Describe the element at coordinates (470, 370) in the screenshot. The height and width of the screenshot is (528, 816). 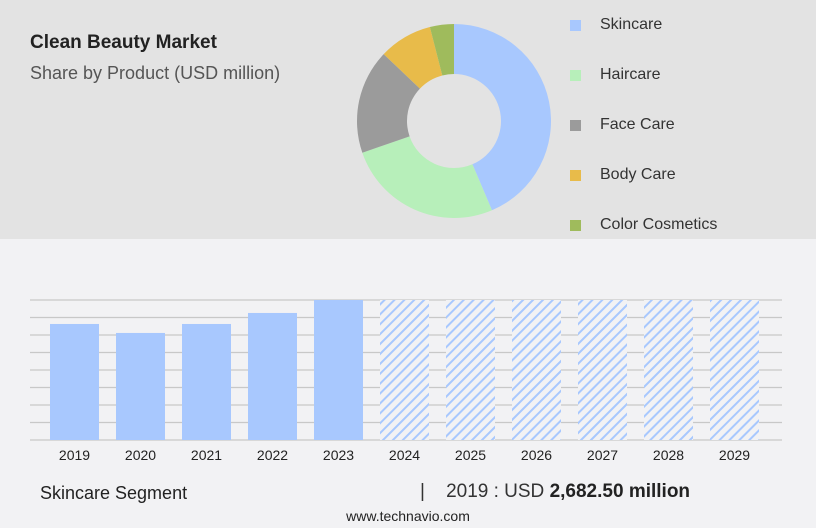
I see `bar-2025` at that location.